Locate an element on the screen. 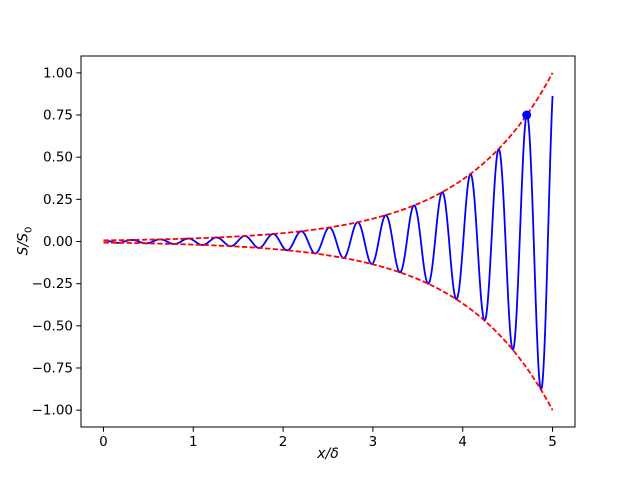 The width and height of the screenshot is (640, 480). x-tick-label: 5 is located at coordinates (552, 442).